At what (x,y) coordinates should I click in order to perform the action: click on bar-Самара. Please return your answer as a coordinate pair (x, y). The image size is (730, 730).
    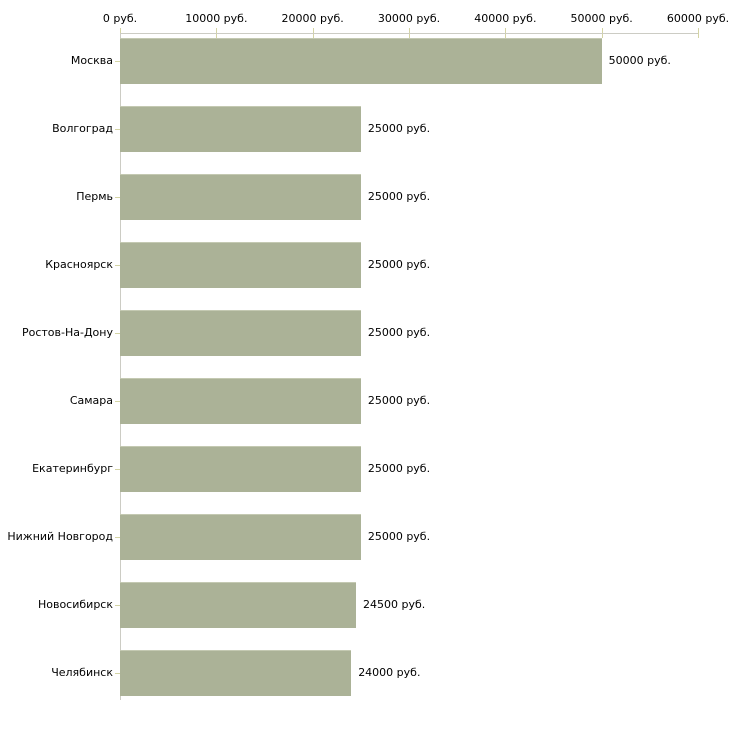
    Looking at the image, I should click on (240, 401).